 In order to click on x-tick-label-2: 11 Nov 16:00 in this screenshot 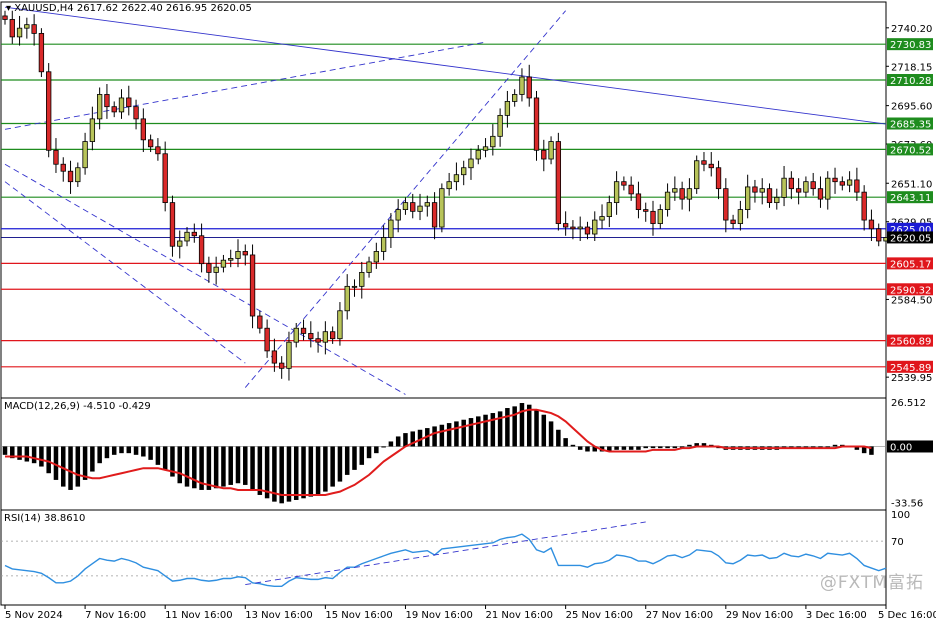, I will do `click(198, 615)`.